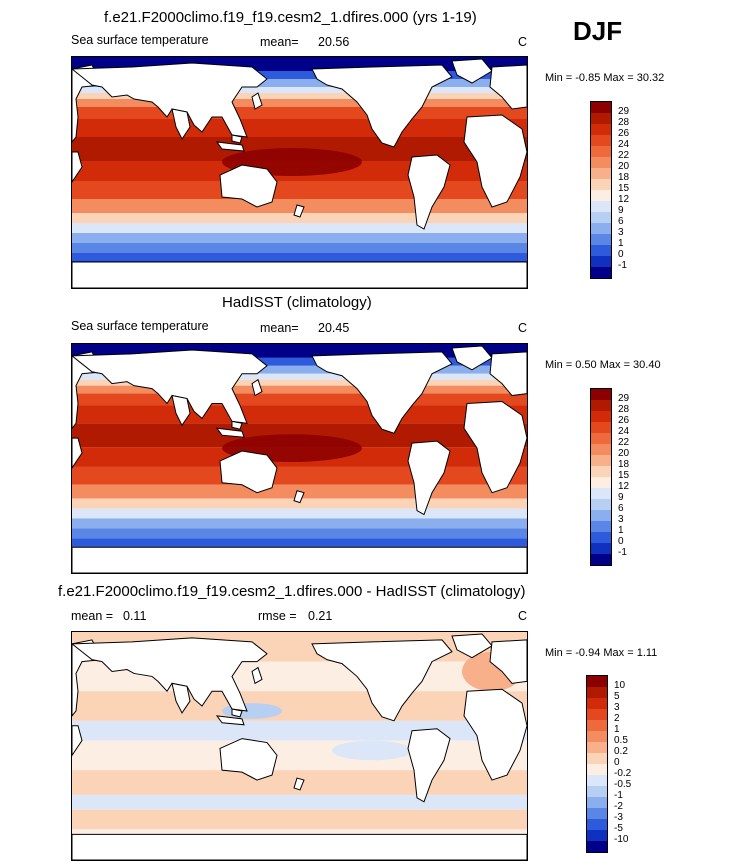 The width and height of the screenshot is (732, 865). I want to click on colorbar-tick-label: -10, so click(621, 839).